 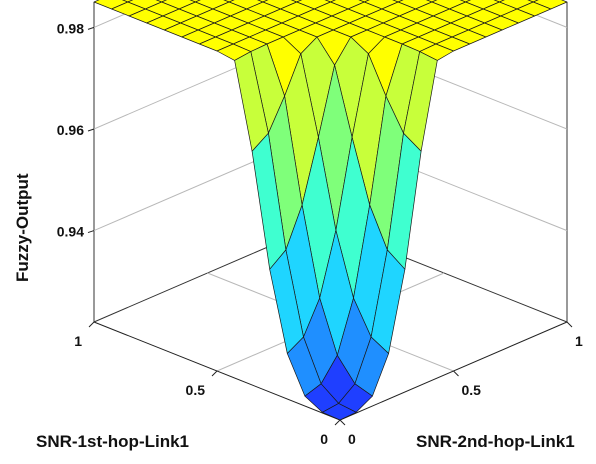 I want to click on y-tick-label: 0.5, so click(x=472, y=390).